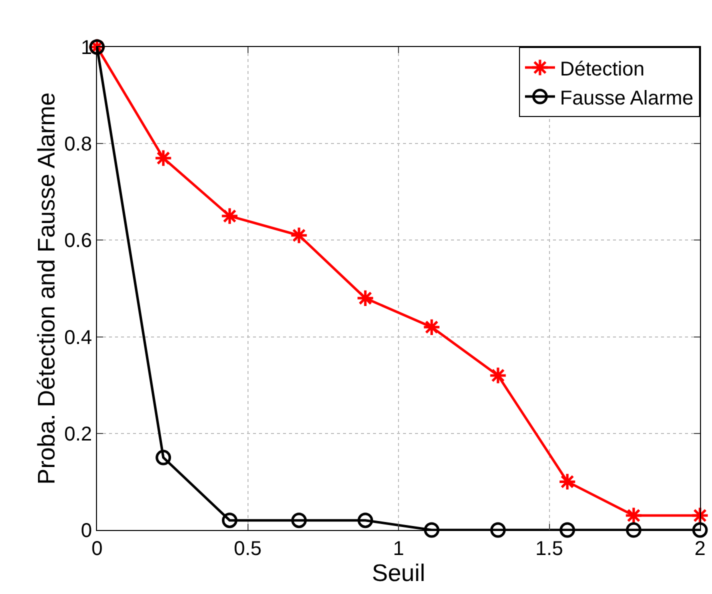 This screenshot has height=594, width=712. I want to click on legend-label: Fausse Alarme, so click(627, 98).